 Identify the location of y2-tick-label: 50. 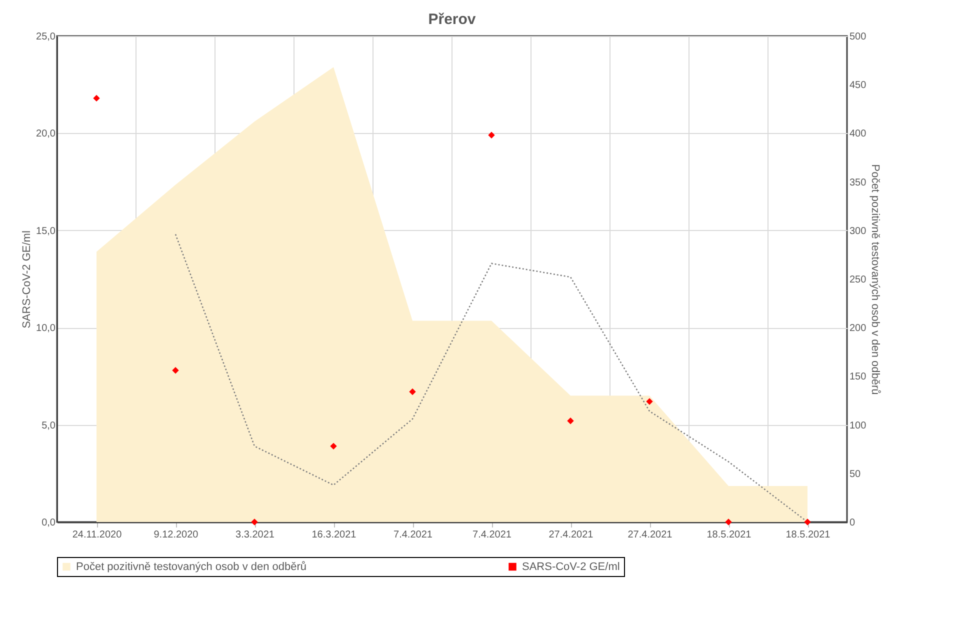
(856, 474).